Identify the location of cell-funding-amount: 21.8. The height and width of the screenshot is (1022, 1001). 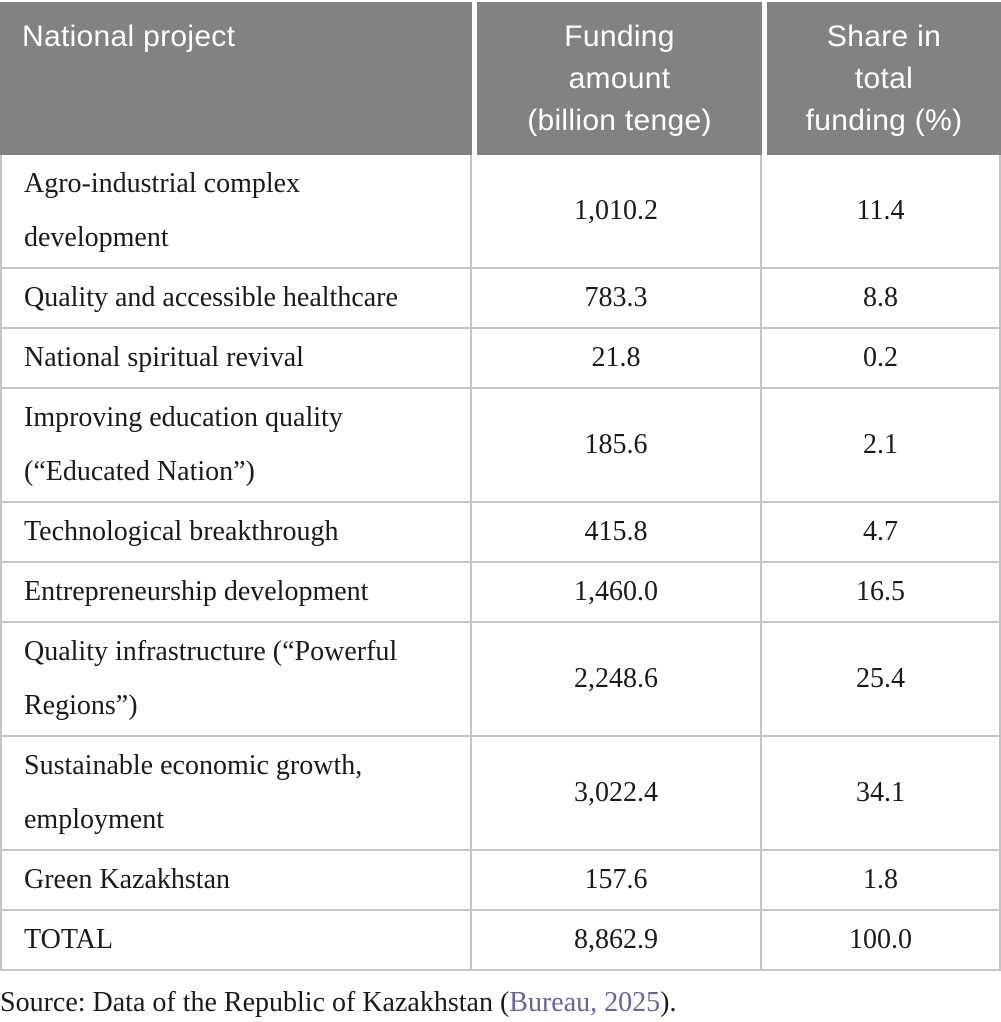
(617, 359).